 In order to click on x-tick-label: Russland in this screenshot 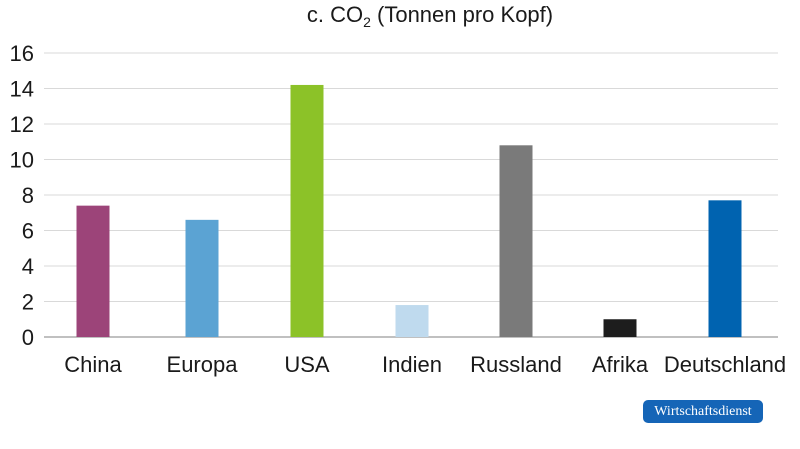, I will do `click(516, 364)`.